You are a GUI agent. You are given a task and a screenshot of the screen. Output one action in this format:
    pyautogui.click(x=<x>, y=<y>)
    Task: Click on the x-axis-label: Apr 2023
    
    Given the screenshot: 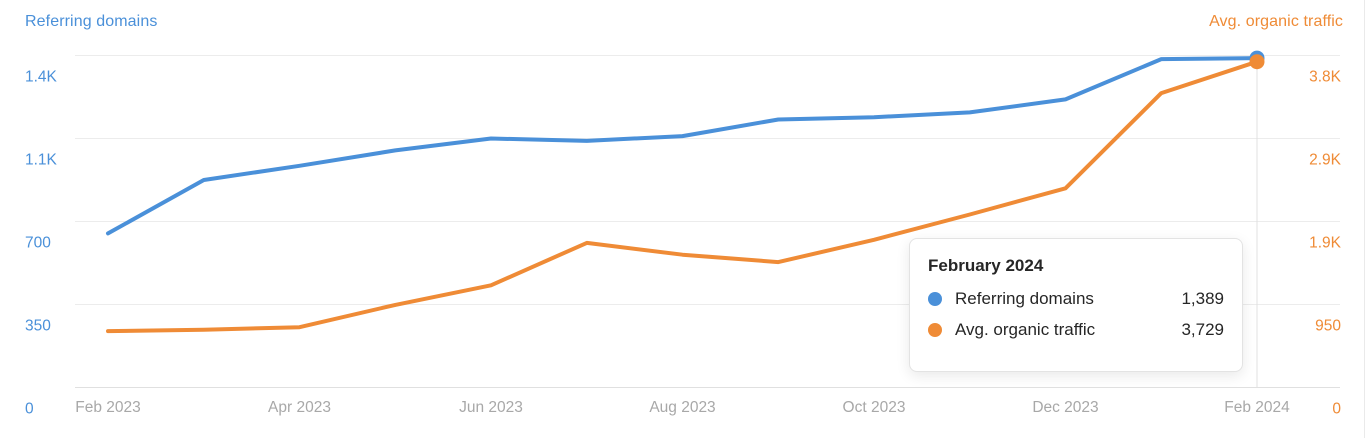 What is the action you would take?
    pyautogui.click(x=299, y=407)
    